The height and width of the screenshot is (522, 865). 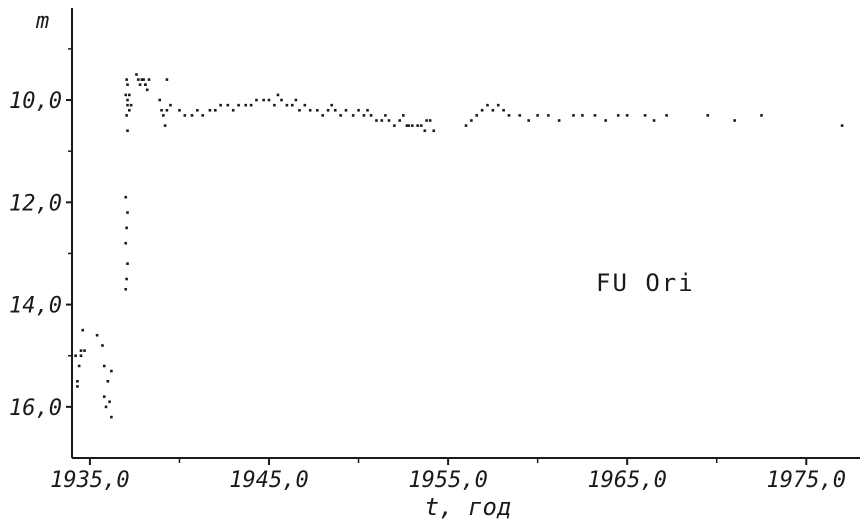 I want to click on x-ticks: 1935,0 1945,0 1955,0 1965,0 1975,0, so click(x=448, y=475).